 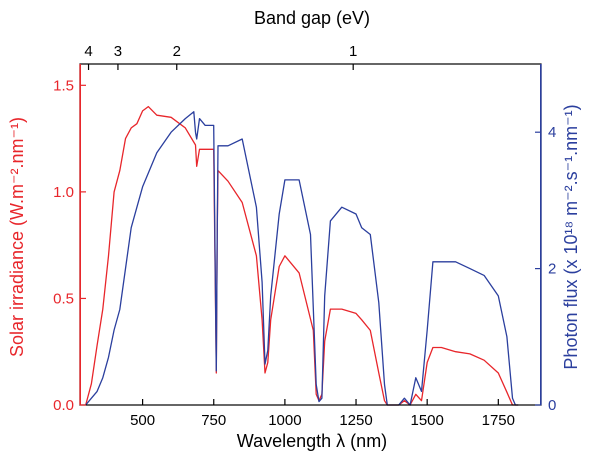 I want to click on x-axis-title: Wavelength λ (nm), so click(x=312, y=441).